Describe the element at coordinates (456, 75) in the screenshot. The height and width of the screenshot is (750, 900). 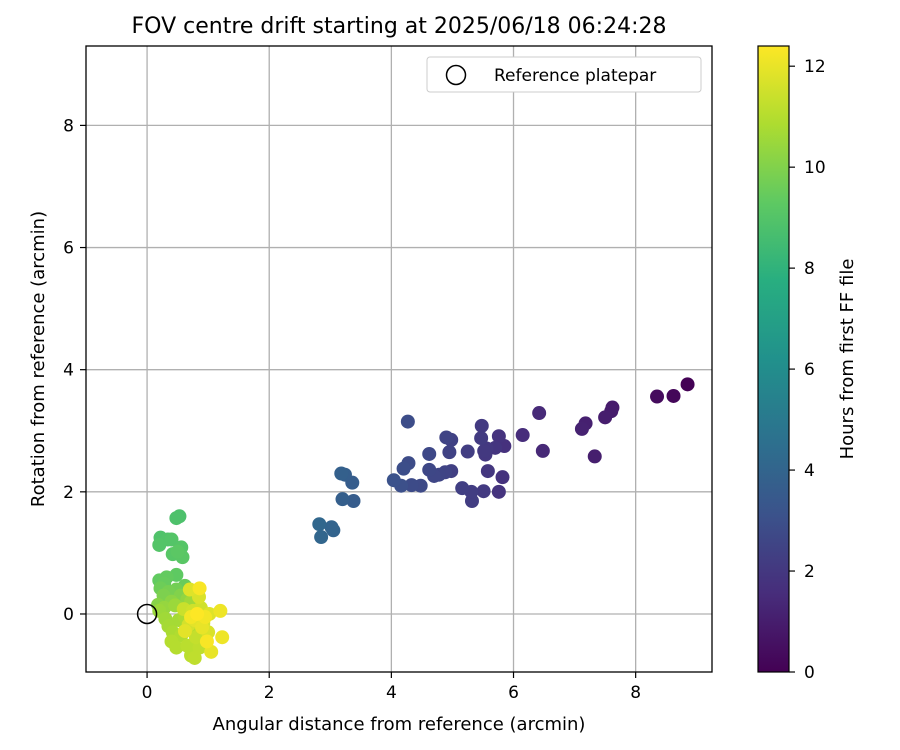
I see `legend-marker-icon` at that location.